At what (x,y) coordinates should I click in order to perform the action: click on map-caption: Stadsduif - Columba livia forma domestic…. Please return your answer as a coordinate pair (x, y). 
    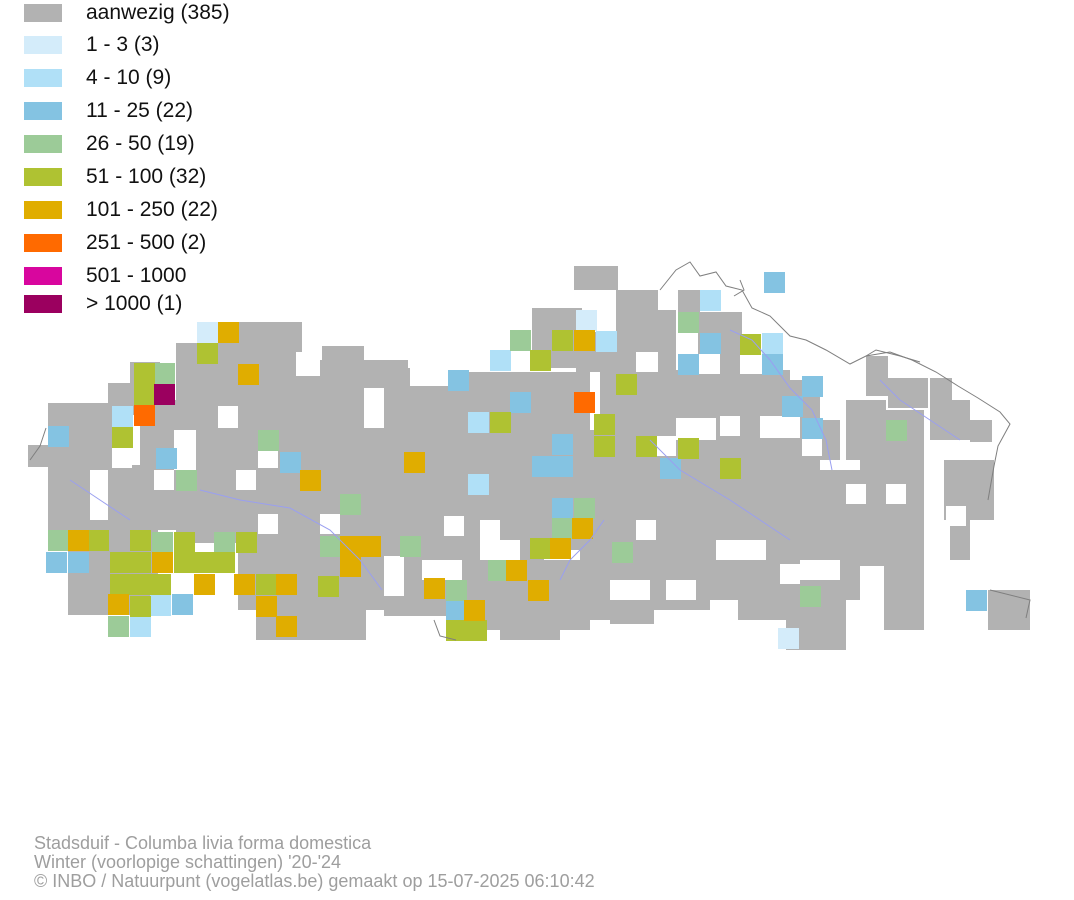
    Looking at the image, I should click on (314, 862).